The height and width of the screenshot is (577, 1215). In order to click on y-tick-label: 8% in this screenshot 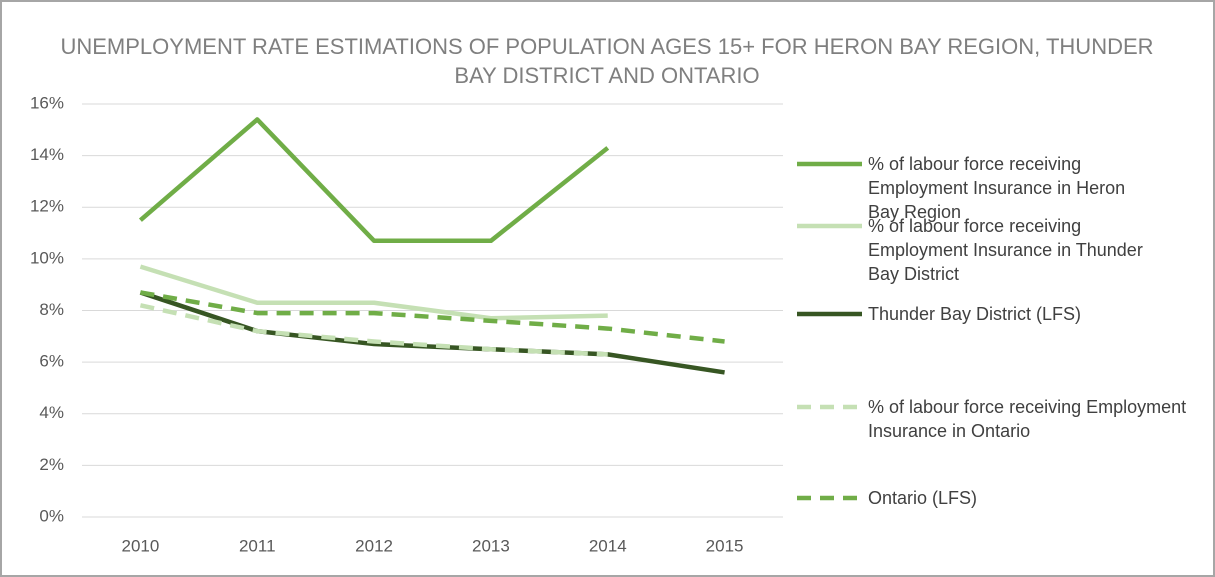, I will do `click(51, 309)`.